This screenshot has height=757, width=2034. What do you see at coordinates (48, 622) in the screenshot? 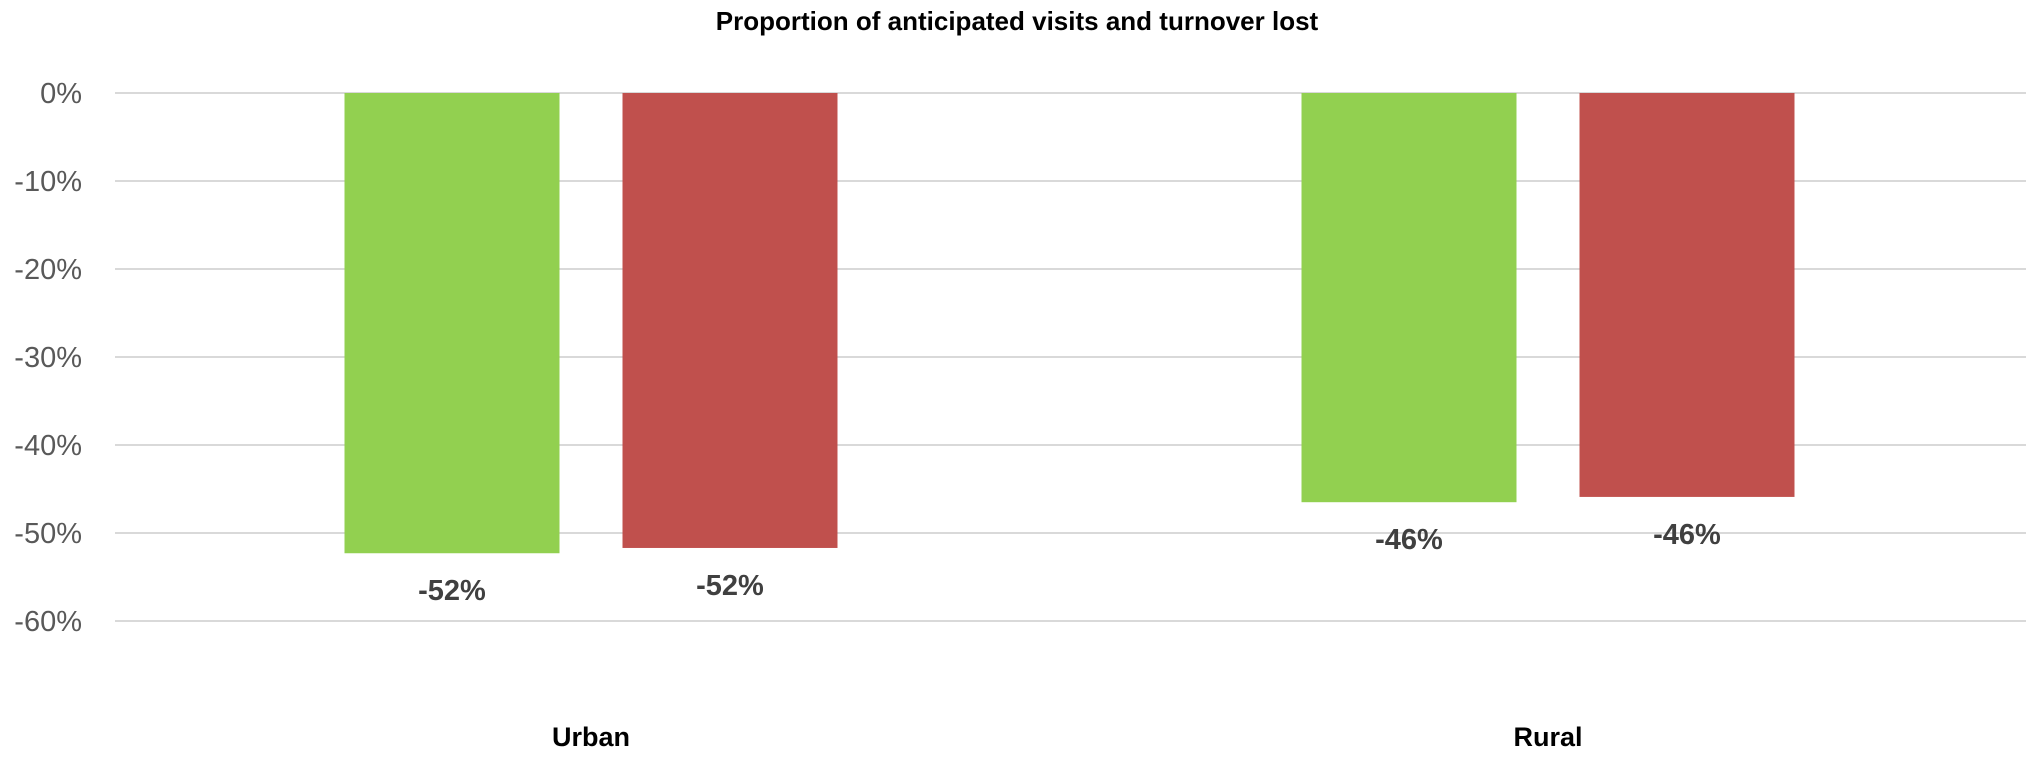
I see `y-tick-label: -60%` at bounding box center [48, 622].